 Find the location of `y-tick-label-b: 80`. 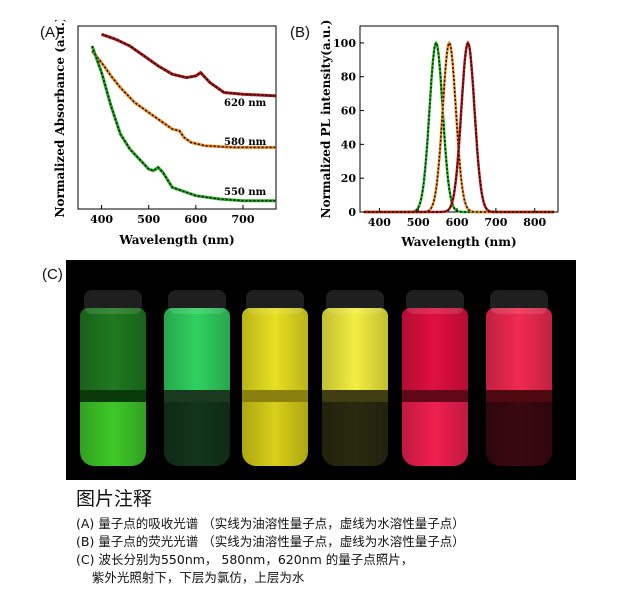

y-tick-label-b: 80 is located at coordinates (349, 77).